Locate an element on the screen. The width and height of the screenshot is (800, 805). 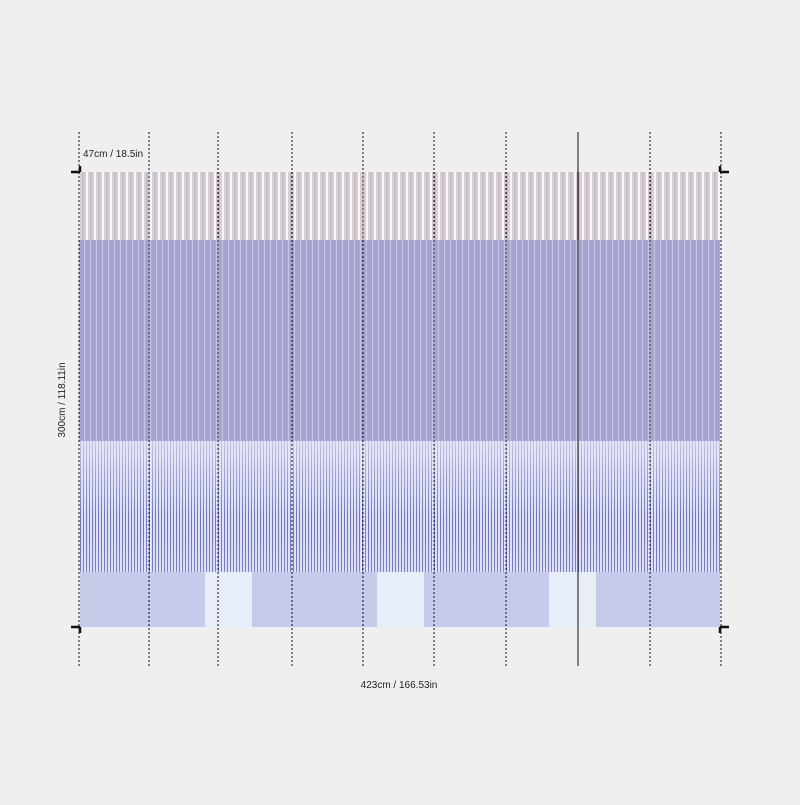
panel-width-label: 47cm / 18.5in is located at coordinates (113, 154).